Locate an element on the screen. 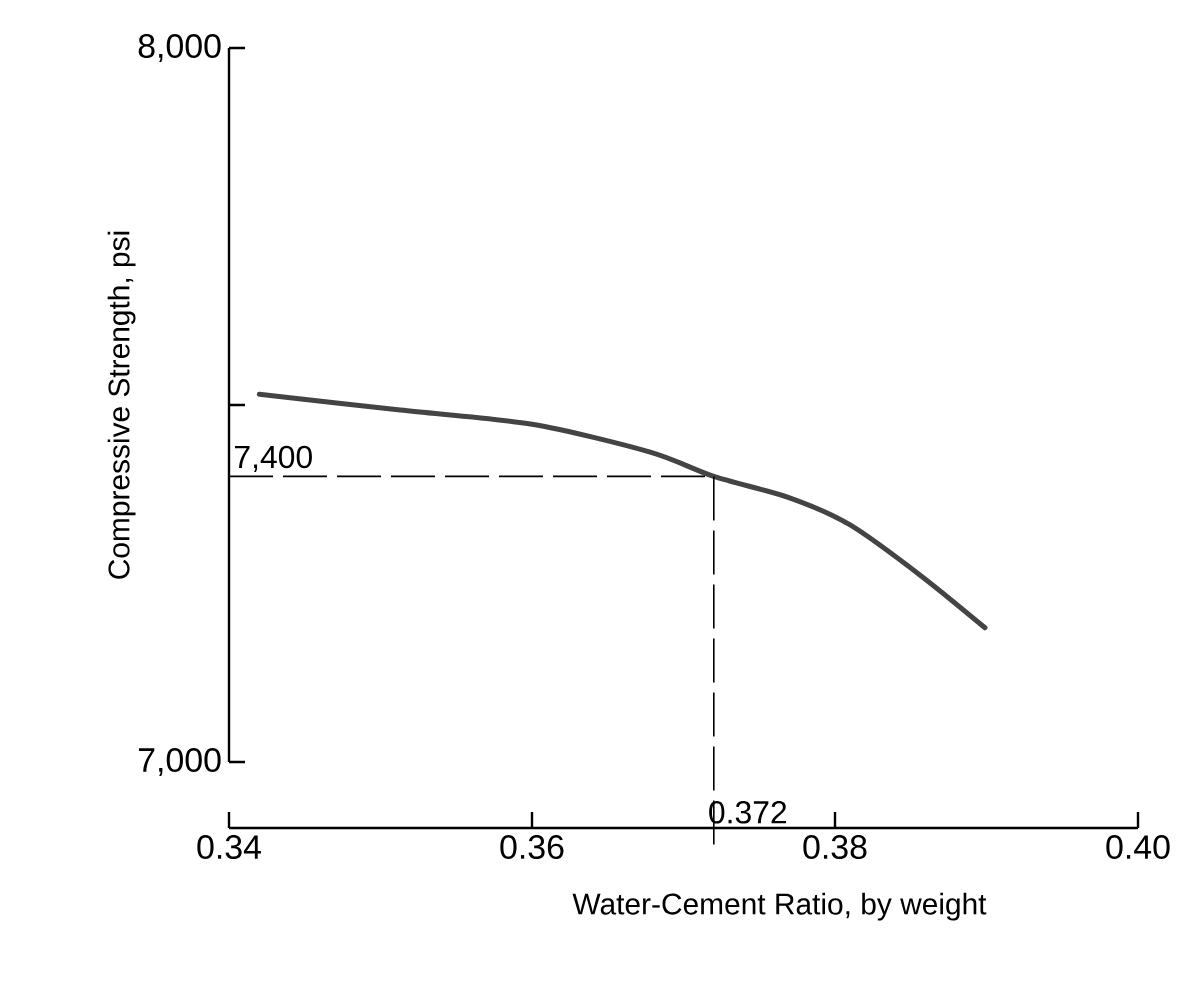 The width and height of the screenshot is (1198, 995). x-tick-label: 0.38 is located at coordinates (835, 847).